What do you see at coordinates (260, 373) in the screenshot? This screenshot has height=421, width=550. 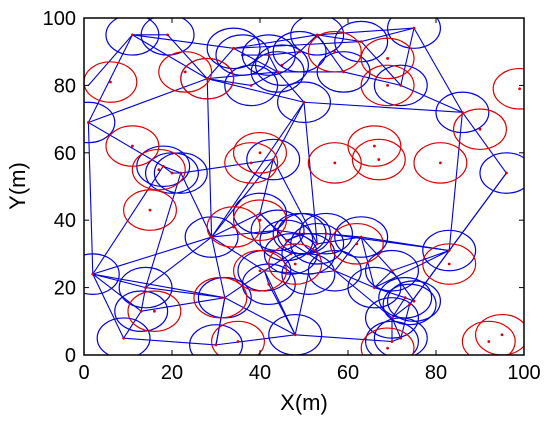 I see `x-tick-label: 40` at bounding box center [260, 373].